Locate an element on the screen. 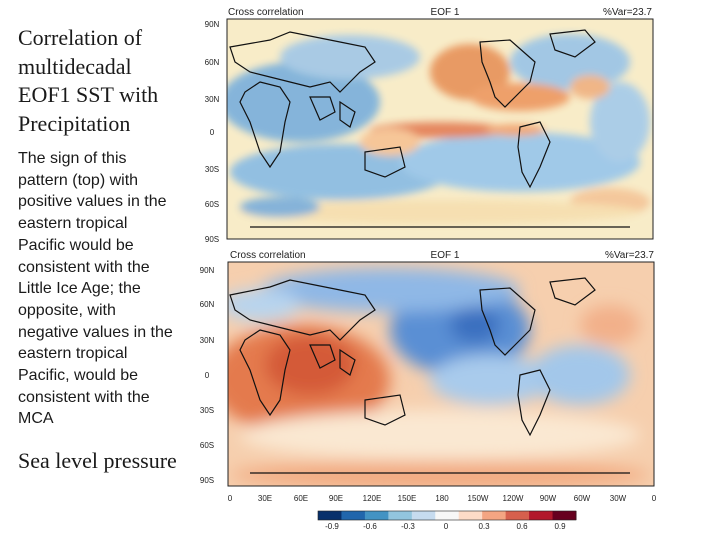  lon-label: 30E is located at coordinates (265, 498).